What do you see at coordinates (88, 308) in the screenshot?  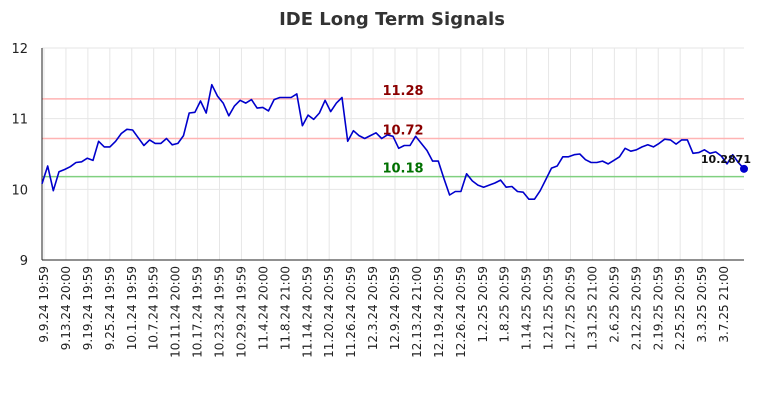 I see `x-tick-label: 9.19.24 19:59` at bounding box center [88, 308].